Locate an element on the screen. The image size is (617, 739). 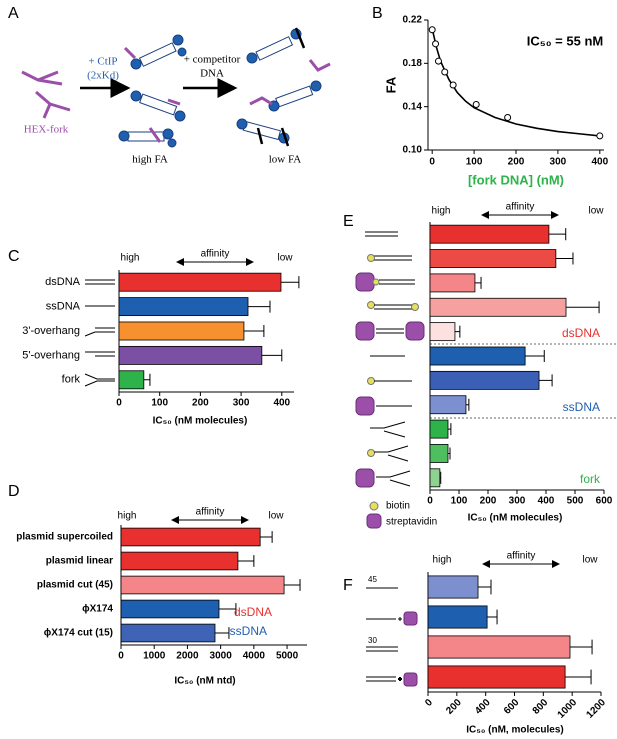
panel-label: F is located at coordinates (348, 585).